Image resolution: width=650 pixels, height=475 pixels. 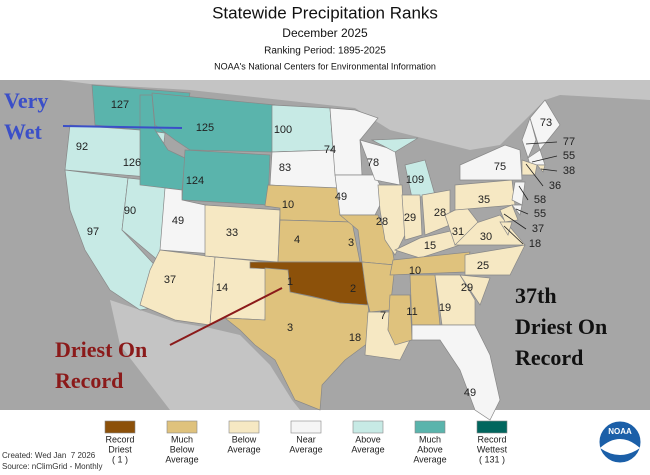 What do you see at coordinates (306, 439) in the screenshot?
I see `legend-label: Near` at bounding box center [306, 439].